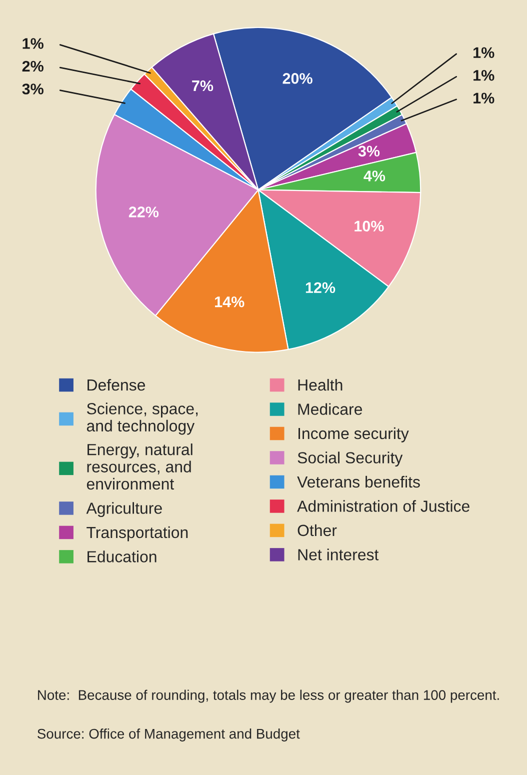  What do you see at coordinates (375, 176) in the screenshot?
I see `data-label: 4%` at bounding box center [375, 176].